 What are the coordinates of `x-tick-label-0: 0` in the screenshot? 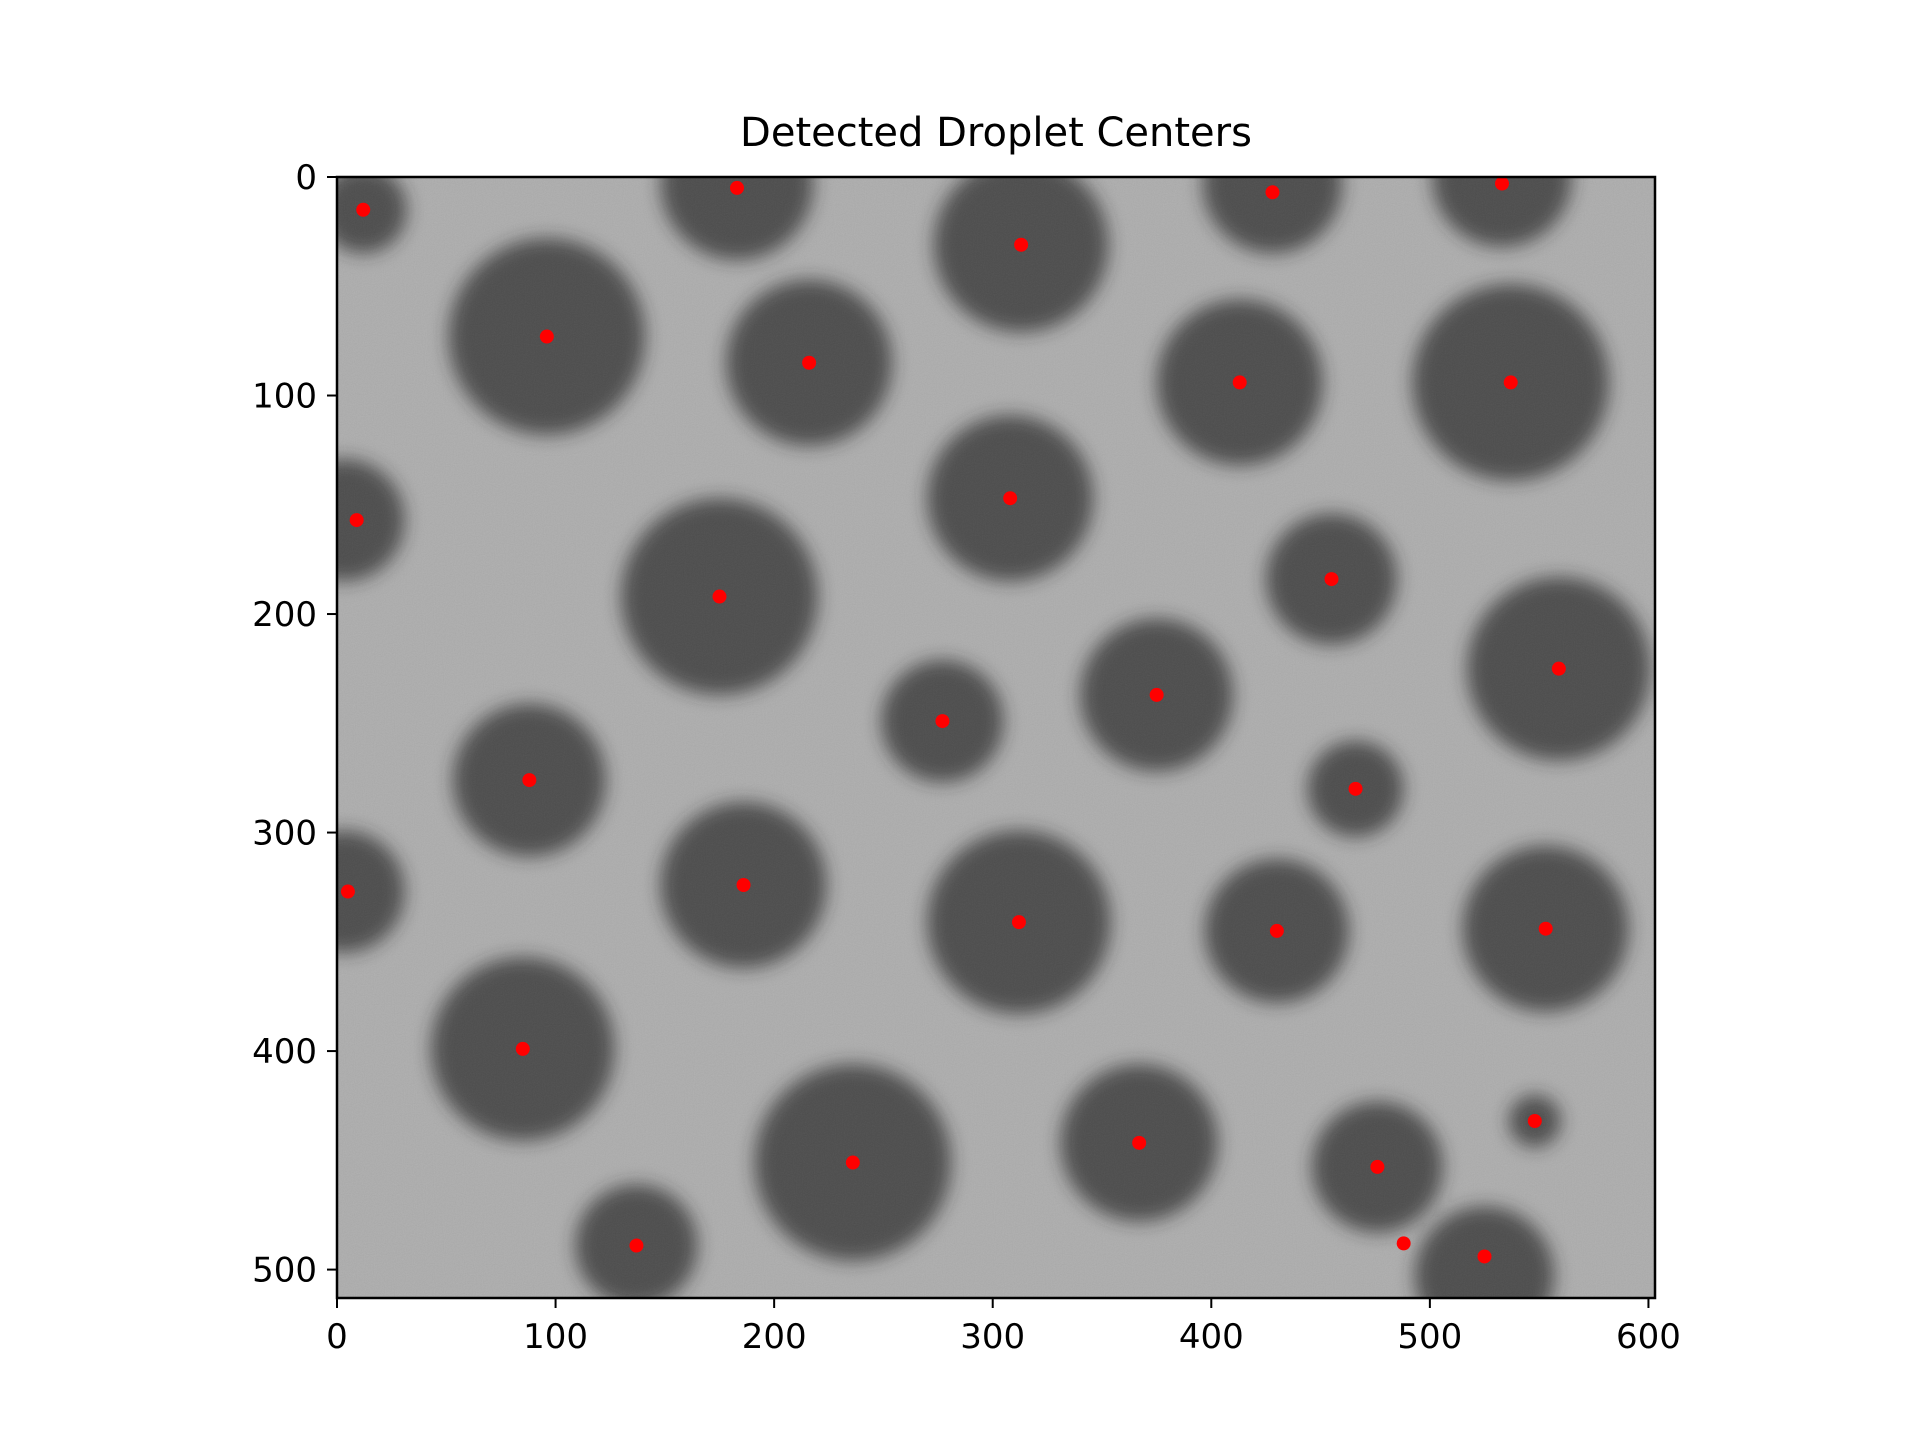 It's located at (337, 1337).